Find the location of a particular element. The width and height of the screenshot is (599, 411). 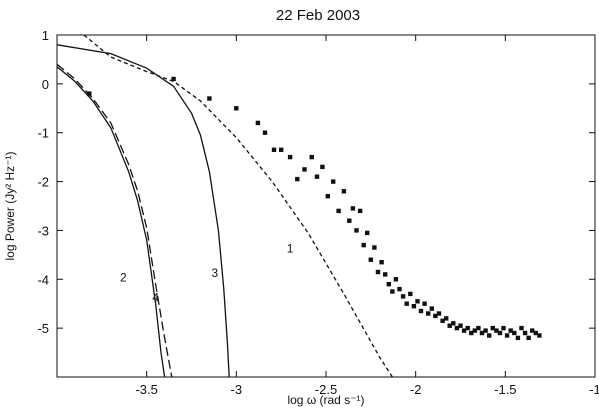

x-tick-label: -3 is located at coordinates (237, 389).